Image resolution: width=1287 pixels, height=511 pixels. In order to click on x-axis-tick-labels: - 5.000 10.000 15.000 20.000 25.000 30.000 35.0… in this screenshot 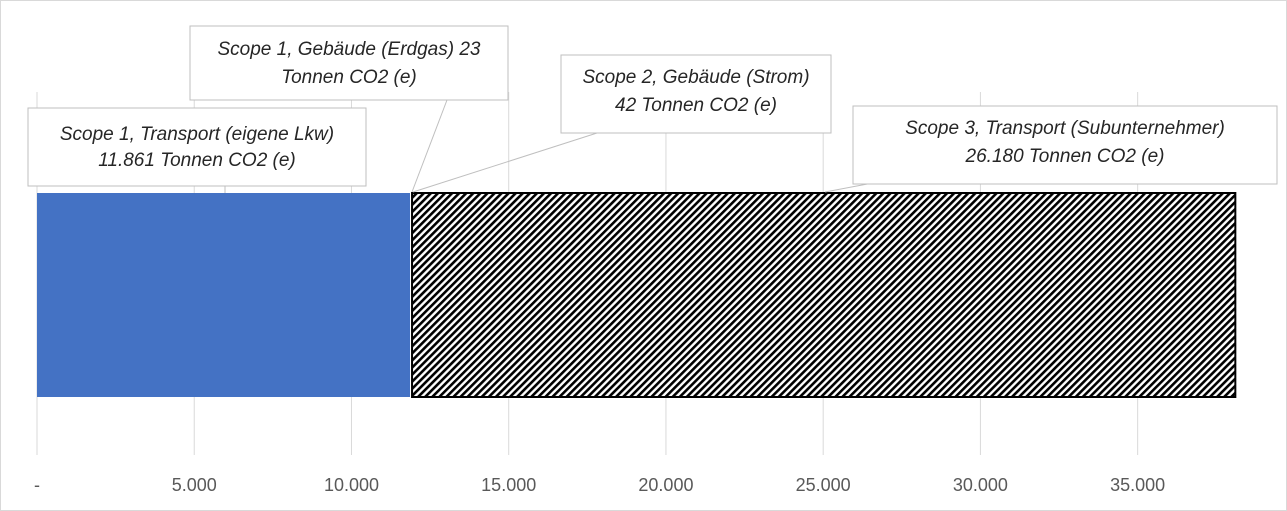, I will do `click(599, 485)`.